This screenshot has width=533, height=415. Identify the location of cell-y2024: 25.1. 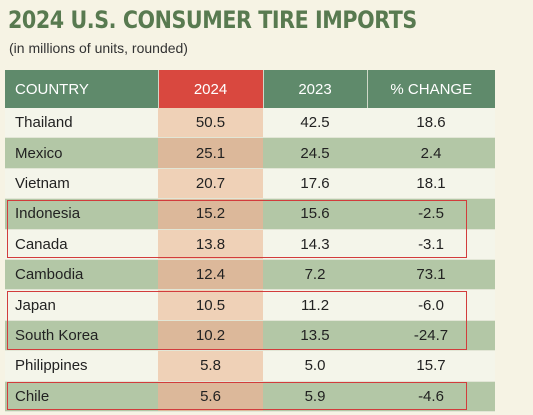
(210, 153).